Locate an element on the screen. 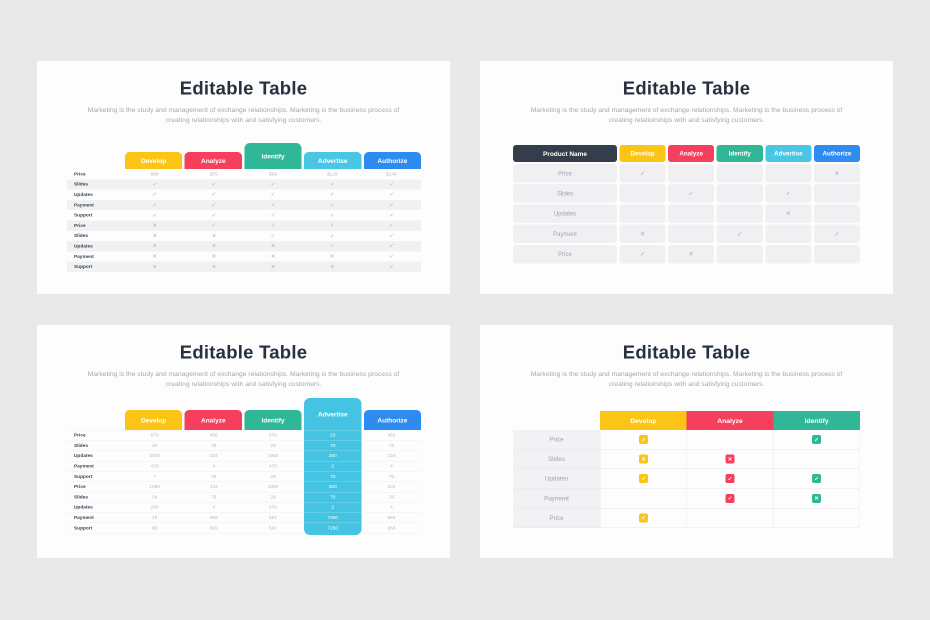 Image resolution: width=930 pixels, height=620 pixels. highlight-cell: 2 is located at coordinates (333, 465).